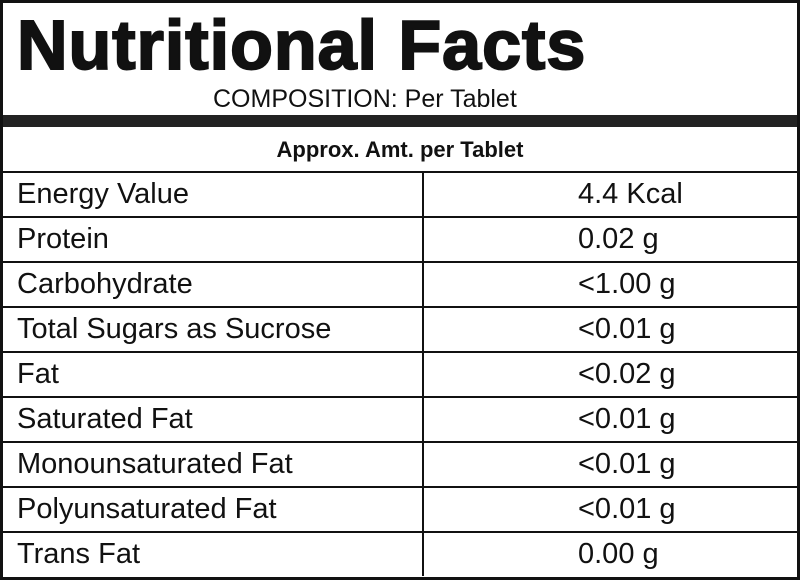 This screenshot has width=800, height=580. What do you see at coordinates (213, 284) in the screenshot?
I see `nutrient-name: Carbohydrate` at bounding box center [213, 284].